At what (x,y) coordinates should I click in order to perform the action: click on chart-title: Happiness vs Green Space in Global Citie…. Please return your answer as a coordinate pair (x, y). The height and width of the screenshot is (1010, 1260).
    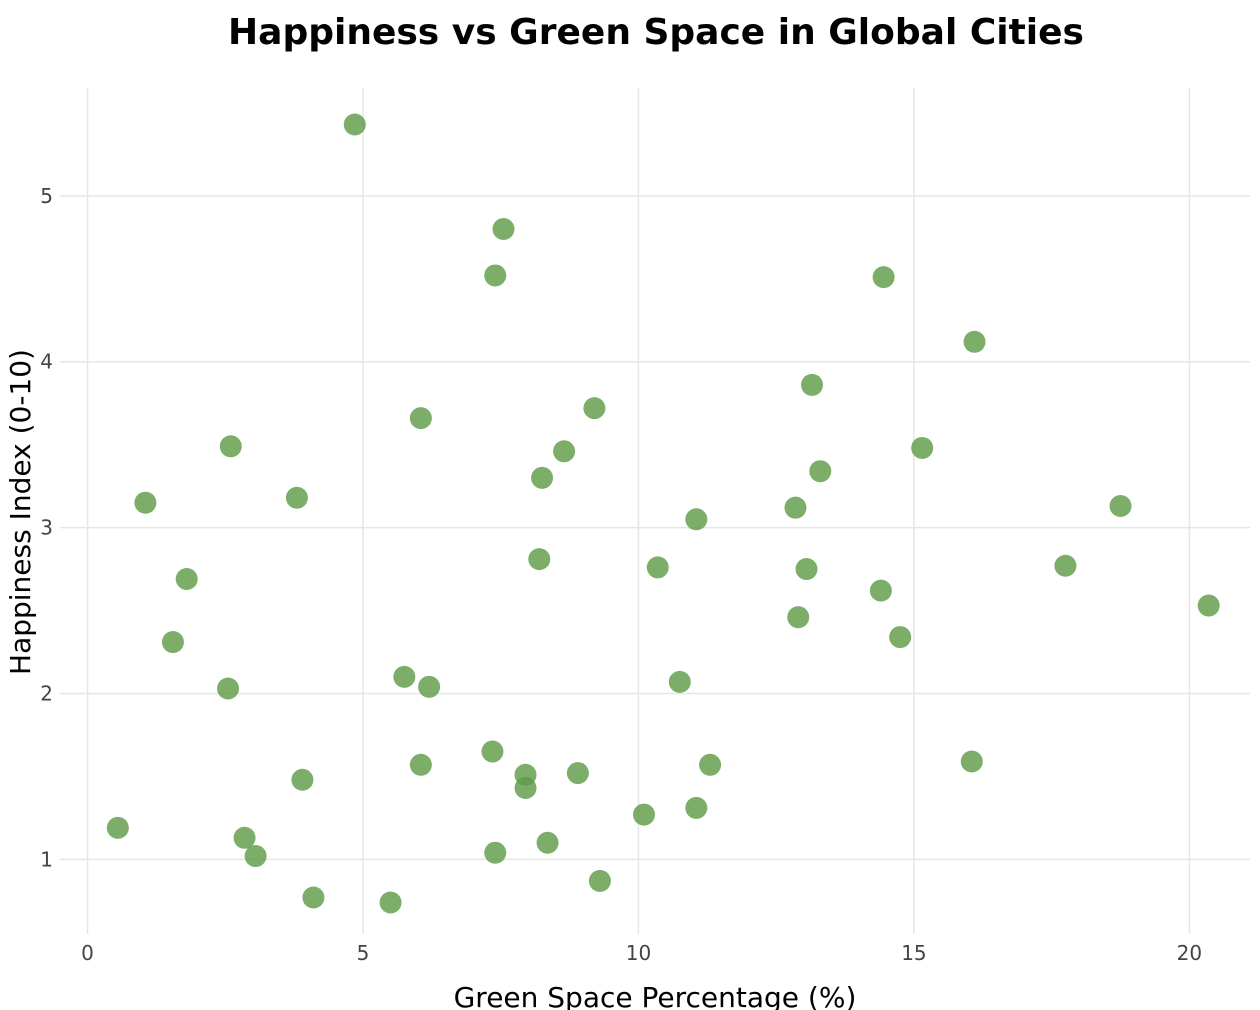
    Looking at the image, I should click on (656, 32).